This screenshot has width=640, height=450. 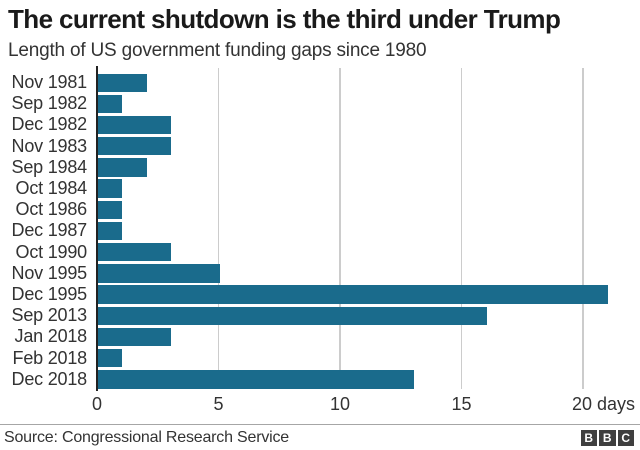 What do you see at coordinates (320, 336) in the screenshot?
I see `chart-row: Jan 2018` at bounding box center [320, 336].